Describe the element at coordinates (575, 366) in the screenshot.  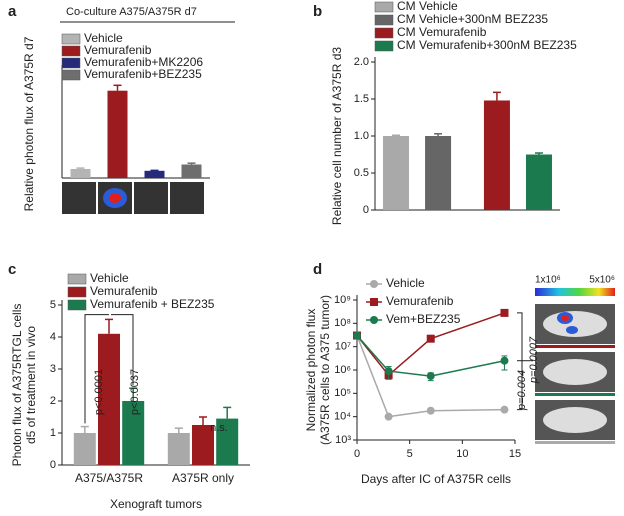
I see `mouse-images` at that location.